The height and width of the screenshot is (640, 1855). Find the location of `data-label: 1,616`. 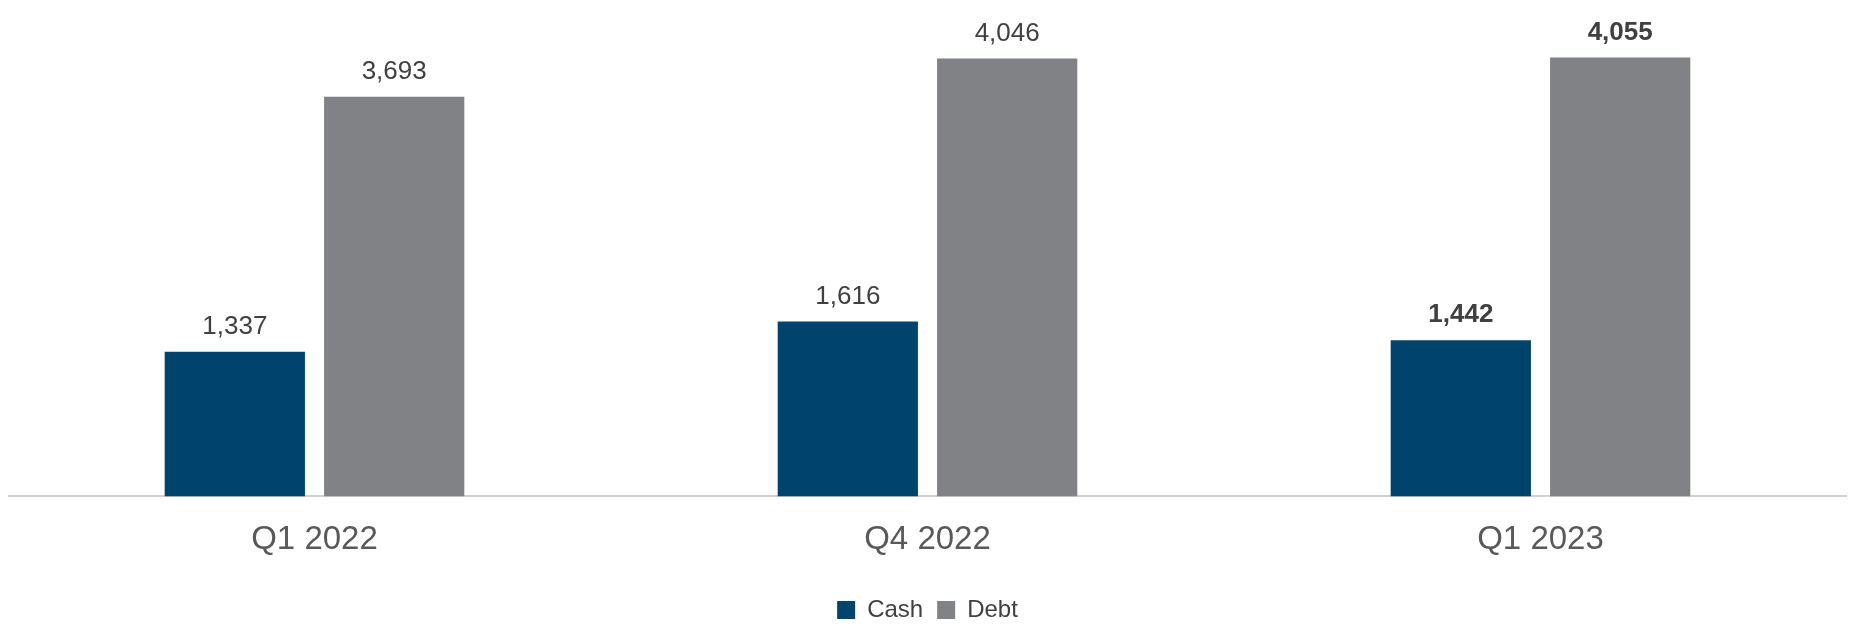

data-label: 1,616 is located at coordinates (848, 294).